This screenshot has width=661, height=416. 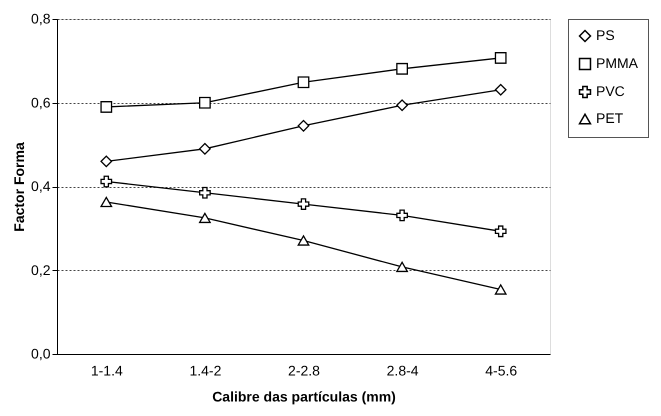 I want to click on legend-label: PS, so click(x=605, y=35).